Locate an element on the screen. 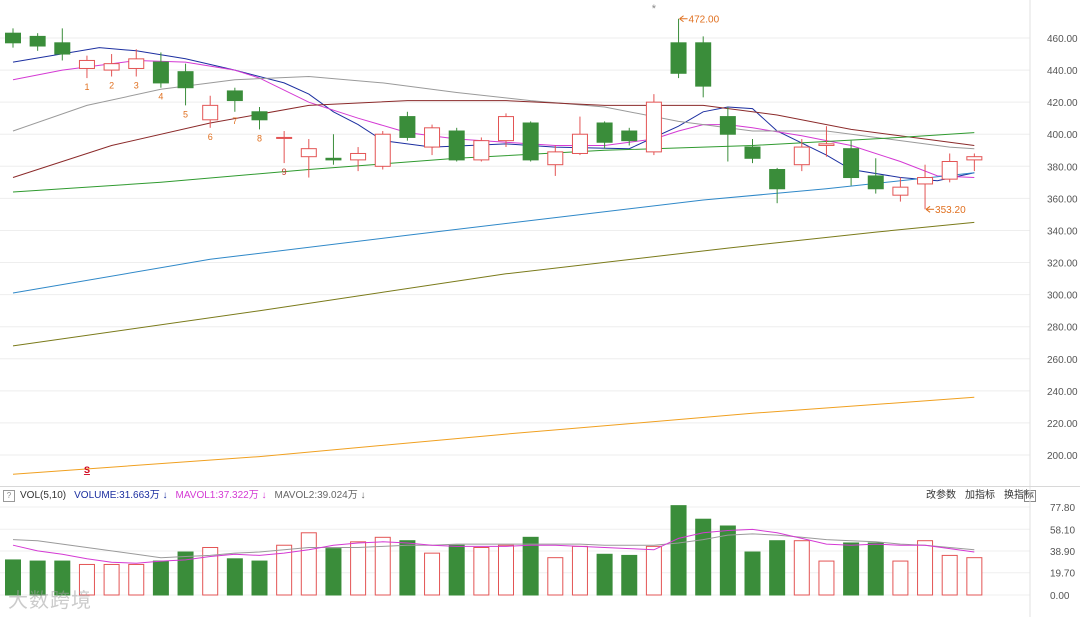  volume-y-tick-label: 77.80 is located at coordinates (1062, 508).